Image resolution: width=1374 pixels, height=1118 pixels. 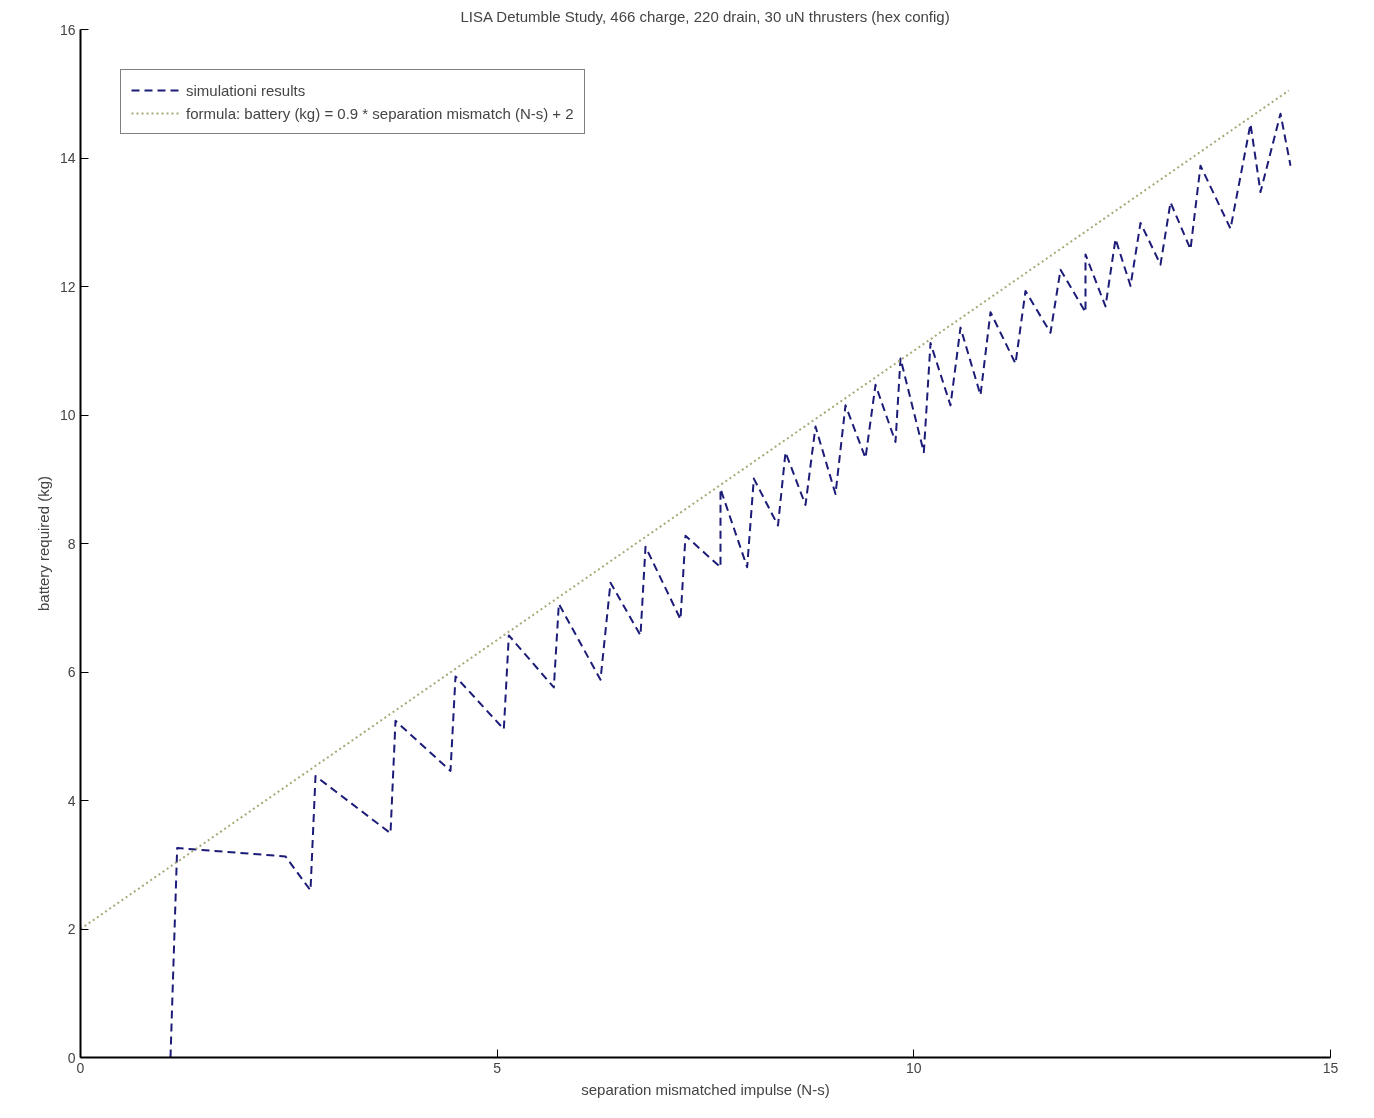 I want to click on y-axis-title: battery required (kg), so click(x=43, y=543).